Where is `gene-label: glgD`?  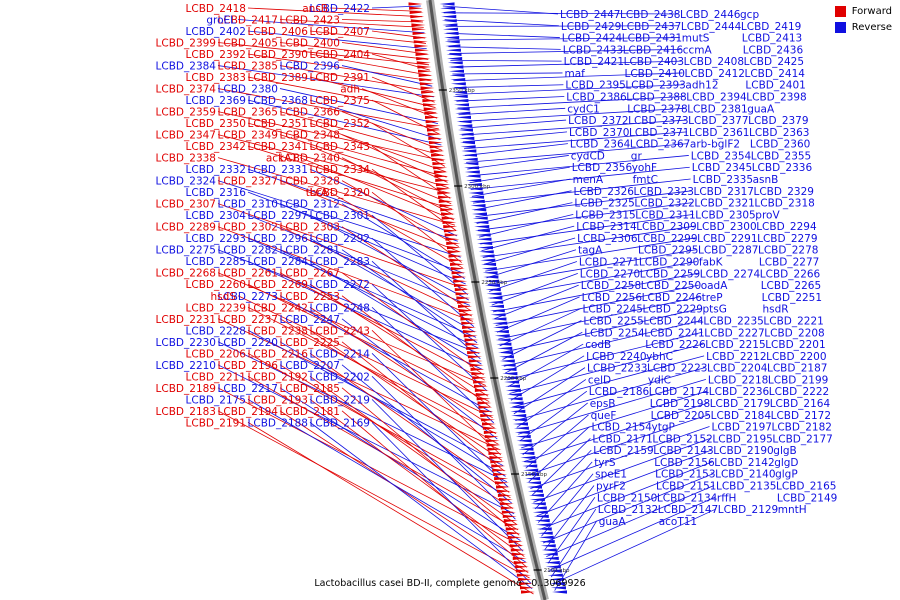
gene-label: glgD is located at coordinates (786, 463).